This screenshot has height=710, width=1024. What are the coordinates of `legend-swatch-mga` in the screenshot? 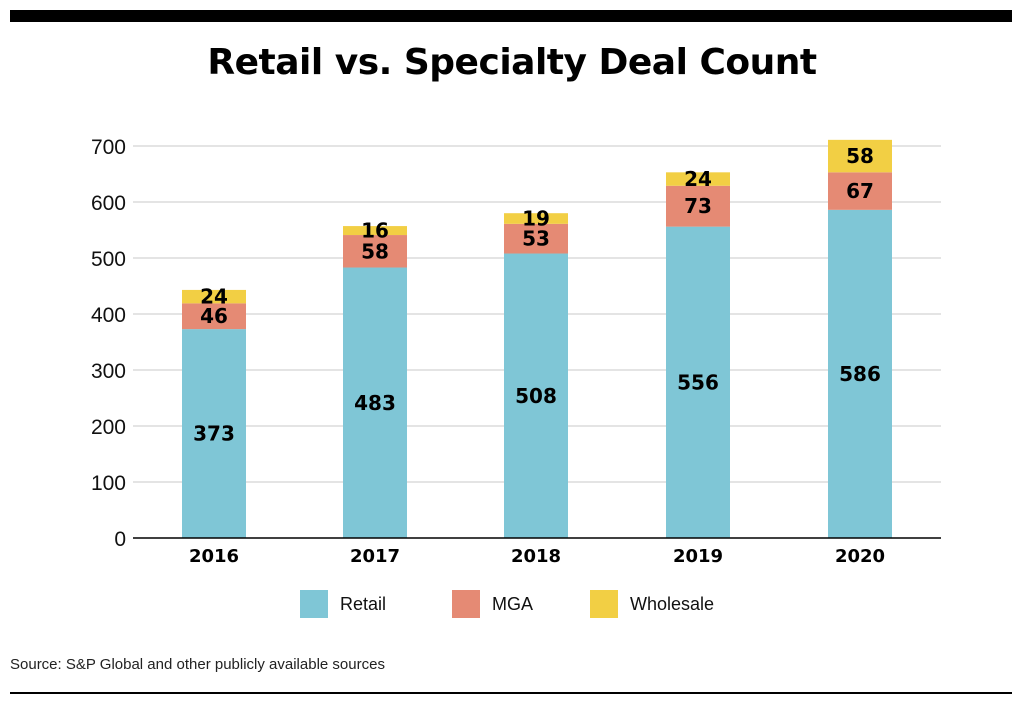 It's located at (466, 604).